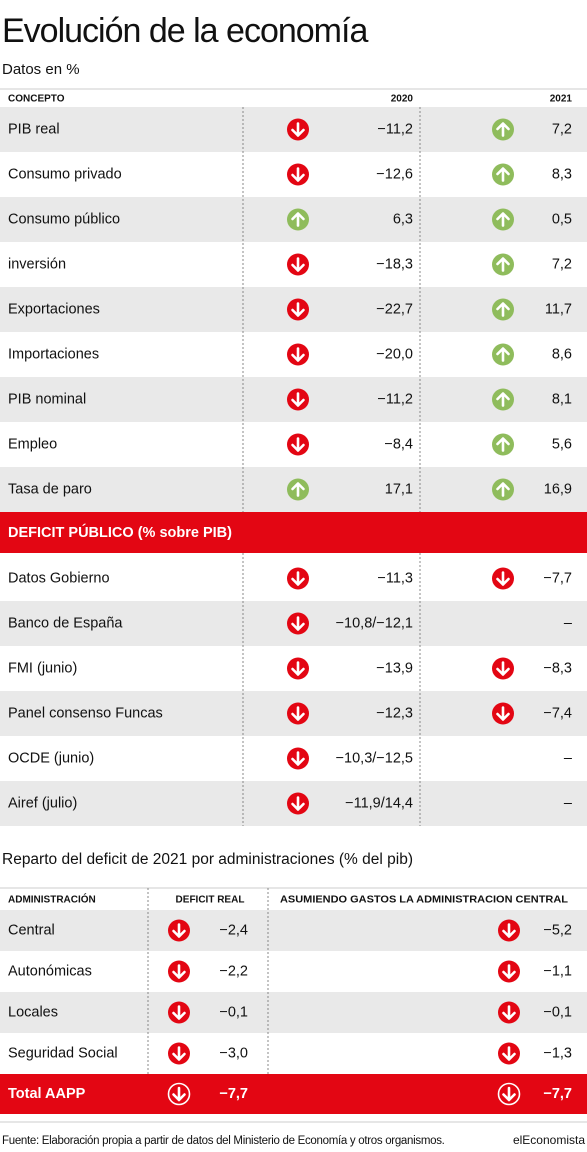  Describe the element at coordinates (47, 399) in the screenshot. I see `row-label: PIB nominal` at that location.